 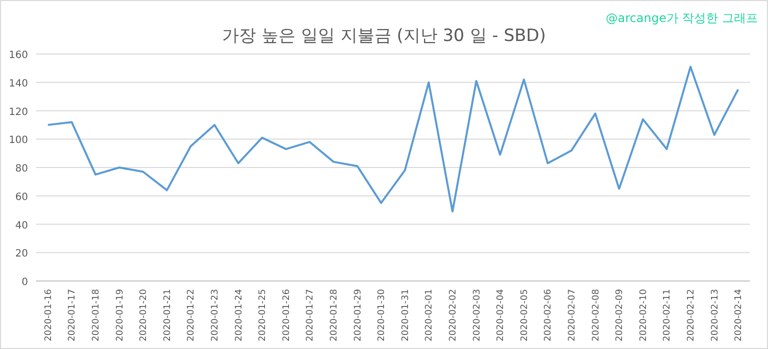 I want to click on x-tick-label: 2020-02-03, so click(x=477, y=315).